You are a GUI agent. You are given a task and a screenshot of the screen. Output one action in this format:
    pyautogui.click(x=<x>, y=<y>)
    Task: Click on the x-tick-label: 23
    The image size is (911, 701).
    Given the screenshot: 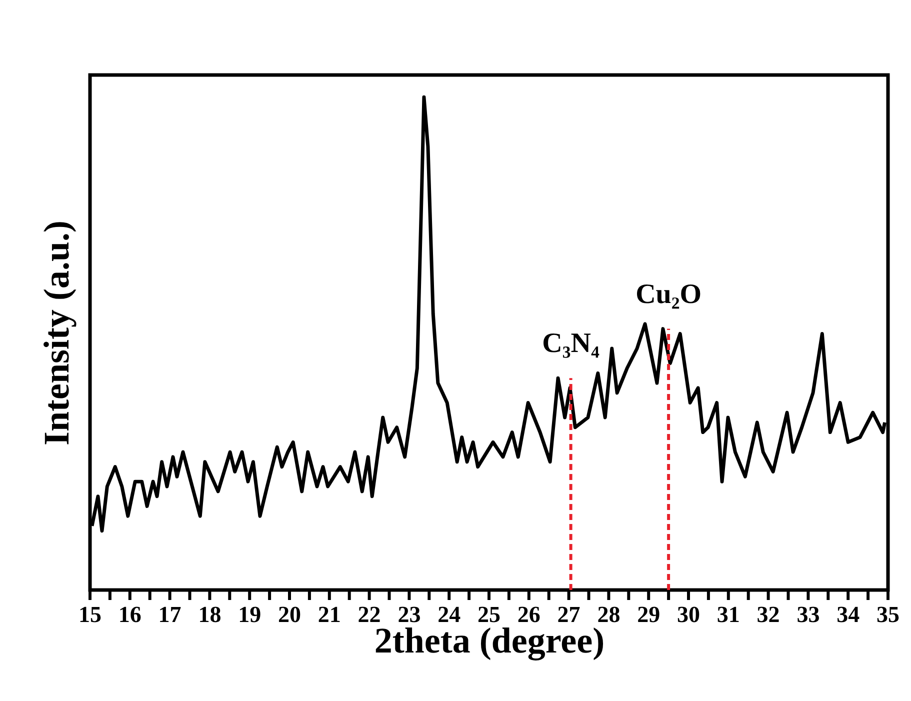 What is the action you would take?
    pyautogui.click(x=409, y=614)
    